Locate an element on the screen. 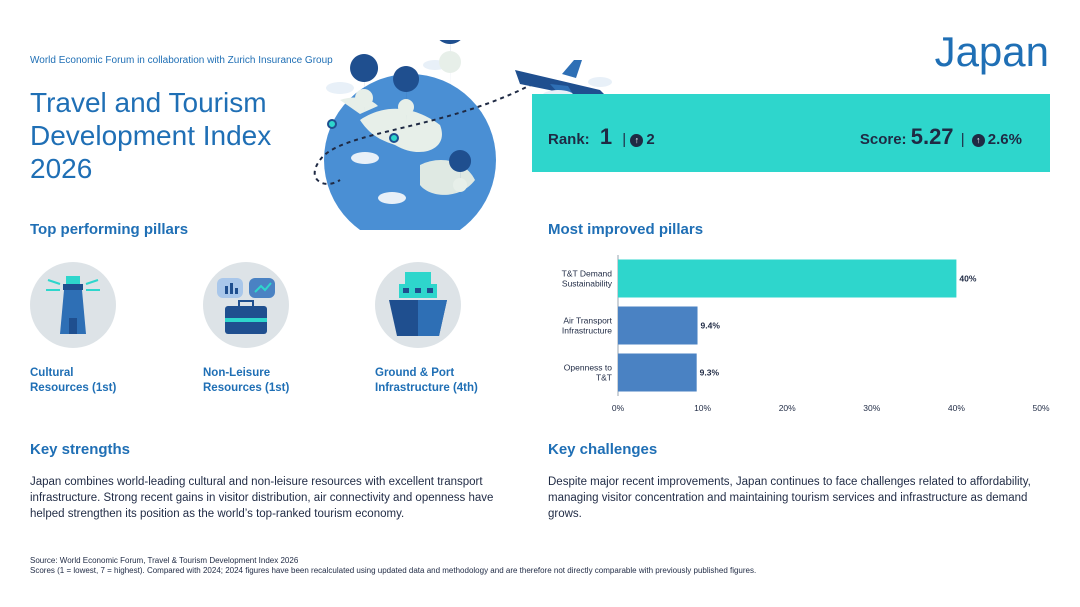 The image size is (1080, 607). category-label: Openness to is located at coordinates (588, 368).